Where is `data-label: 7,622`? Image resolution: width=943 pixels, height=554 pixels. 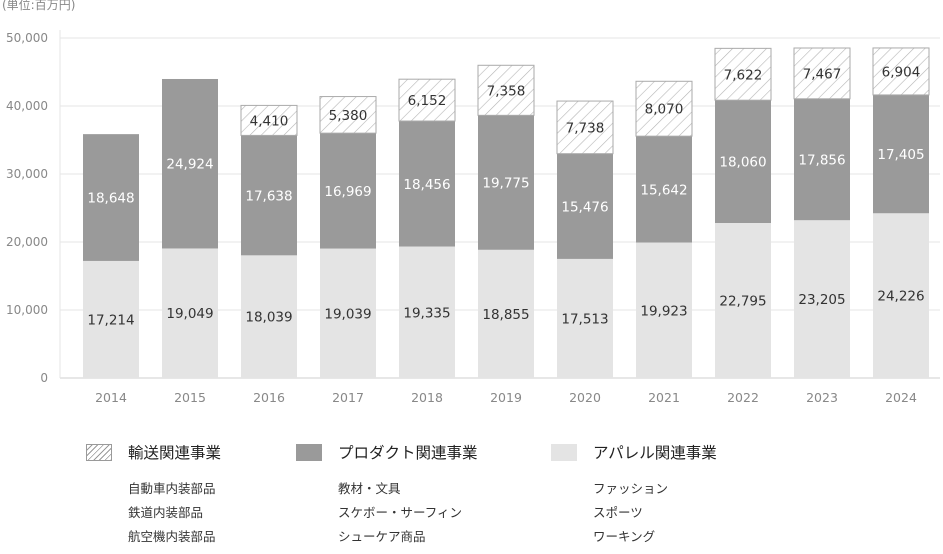
data-label: 7,622 is located at coordinates (743, 75).